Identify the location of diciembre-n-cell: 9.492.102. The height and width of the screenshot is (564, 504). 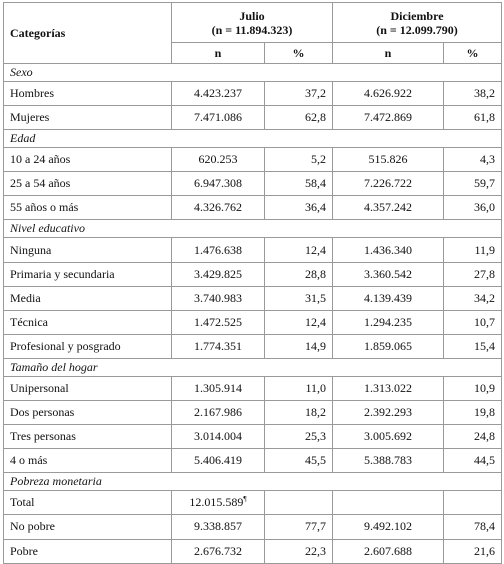
(388, 527).